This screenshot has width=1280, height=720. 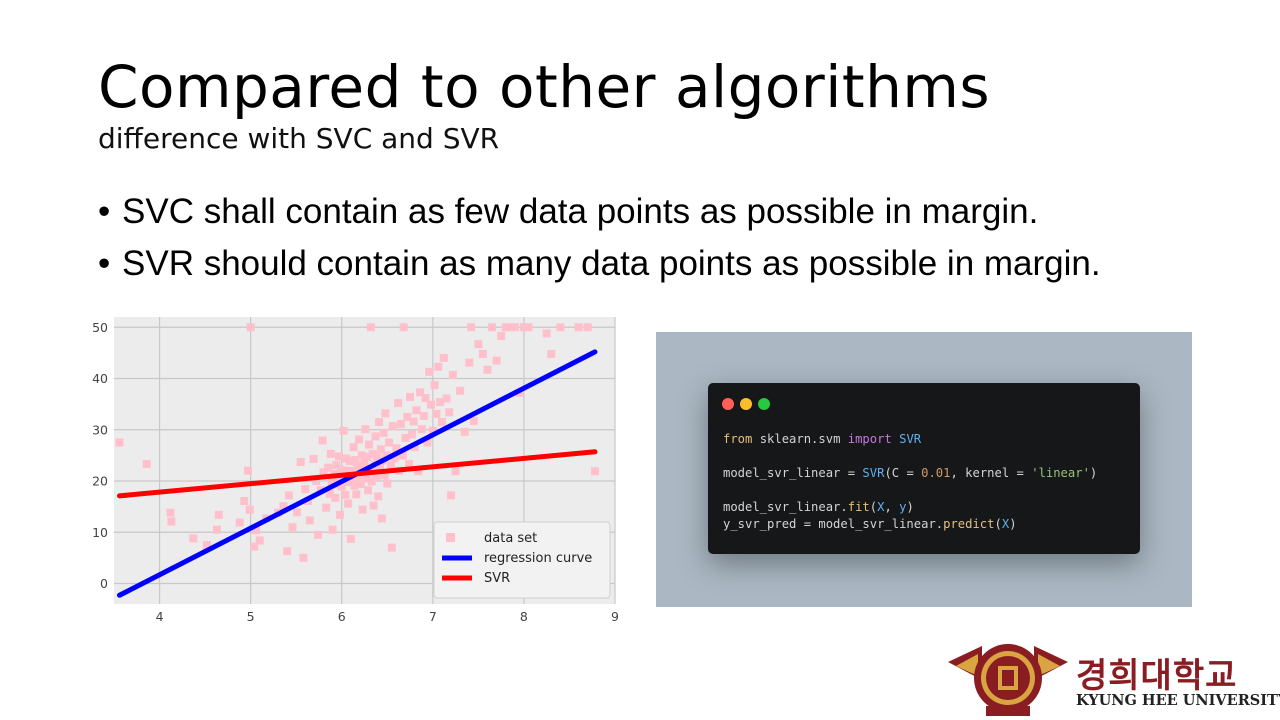 I want to click on close-dot-icon, so click(x=728, y=404).